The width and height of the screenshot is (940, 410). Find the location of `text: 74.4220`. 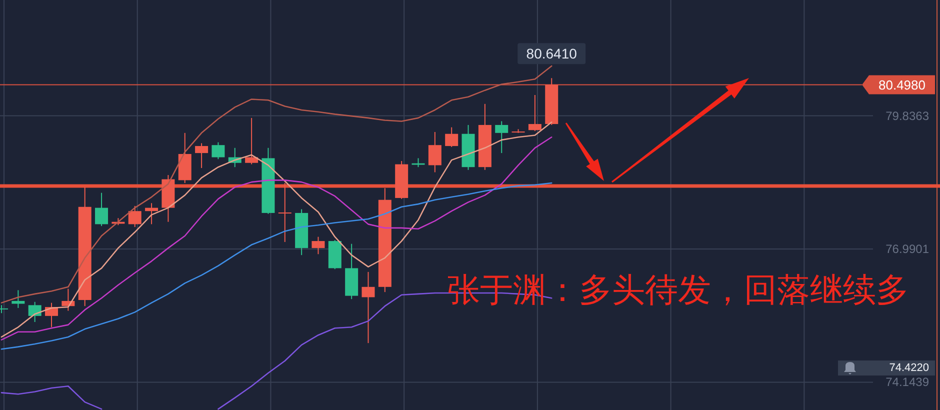

text: 74.4220 is located at coordinates (909, 368).